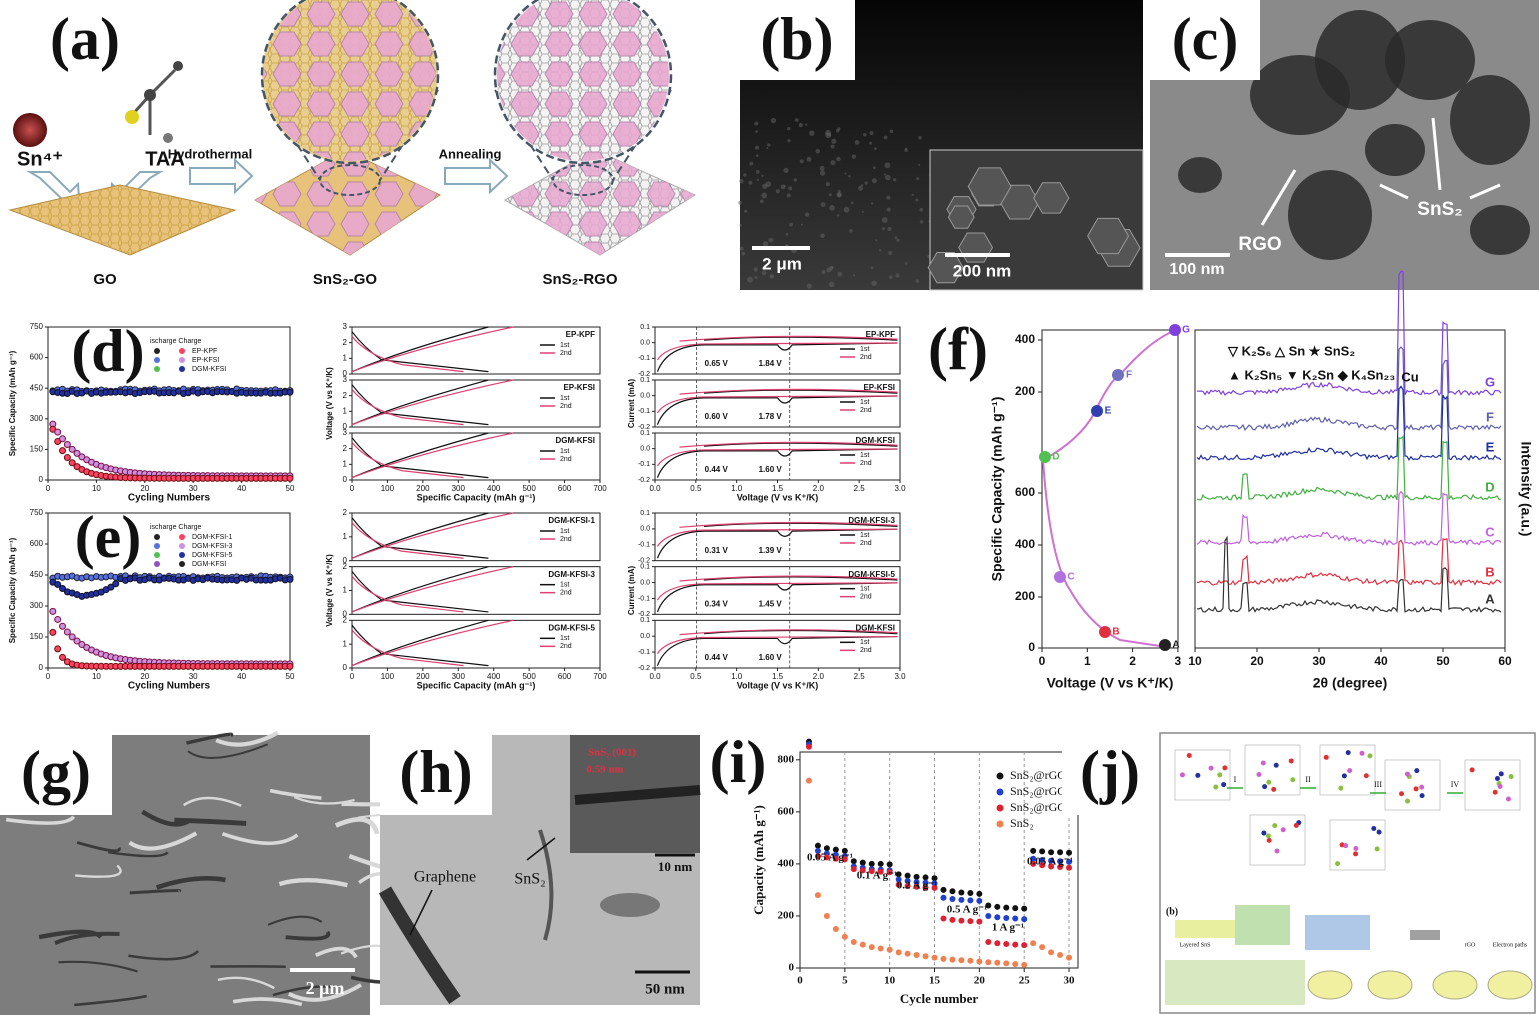  I want to click on rate-label: 0.1 A g⁻¹, so click(877, 876).